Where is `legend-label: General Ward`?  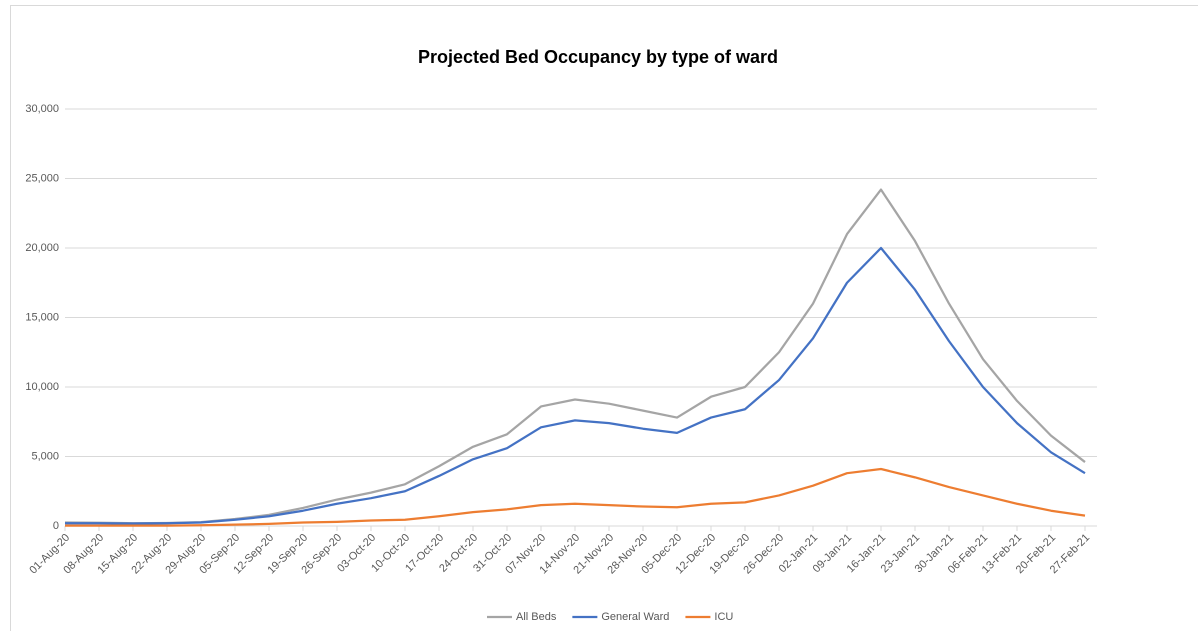
legend-label: General Ward is located at coordinates (635, 617).